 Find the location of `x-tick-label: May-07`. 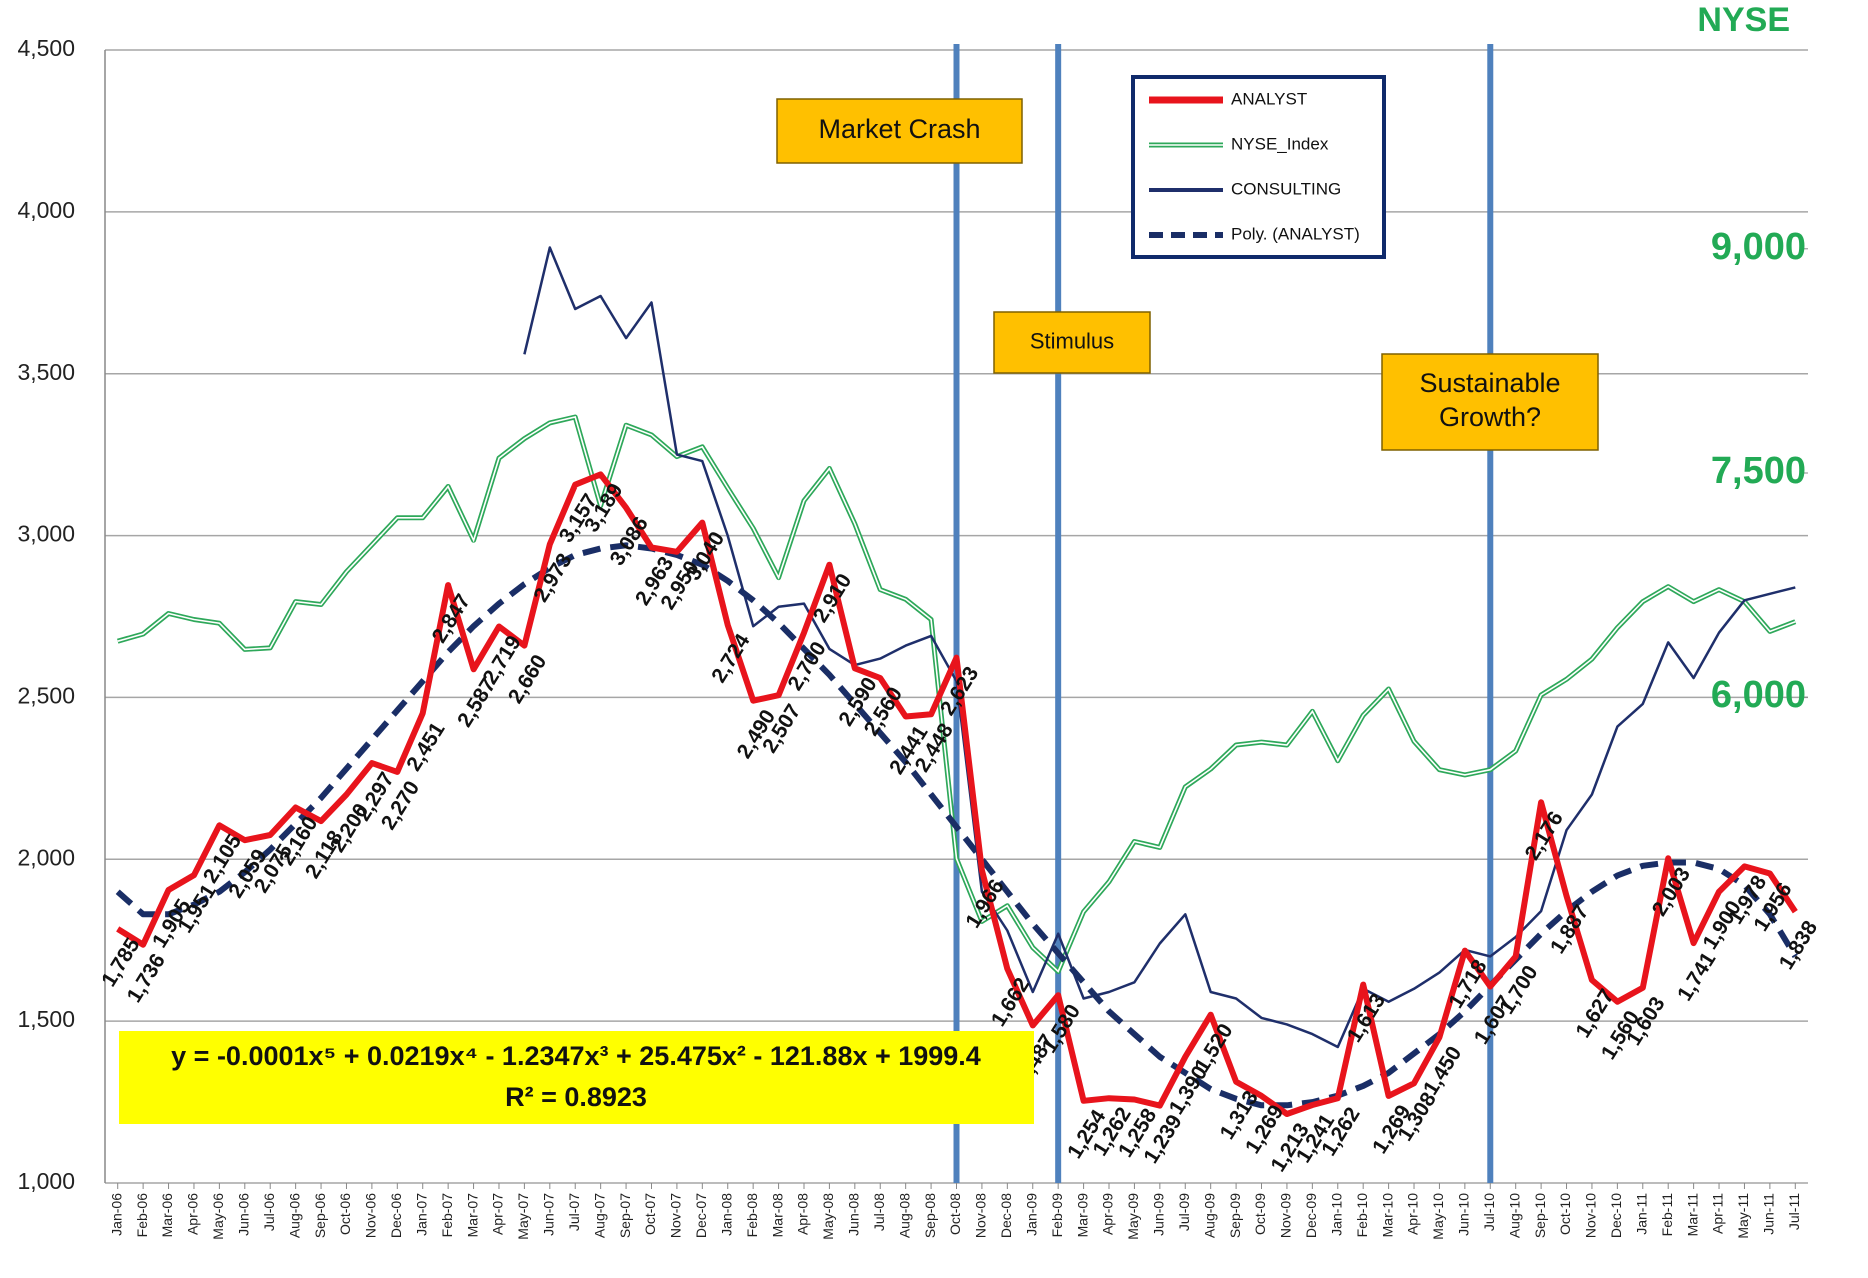

x-tick-label: May-07 is located at coordinates (523, 1216).